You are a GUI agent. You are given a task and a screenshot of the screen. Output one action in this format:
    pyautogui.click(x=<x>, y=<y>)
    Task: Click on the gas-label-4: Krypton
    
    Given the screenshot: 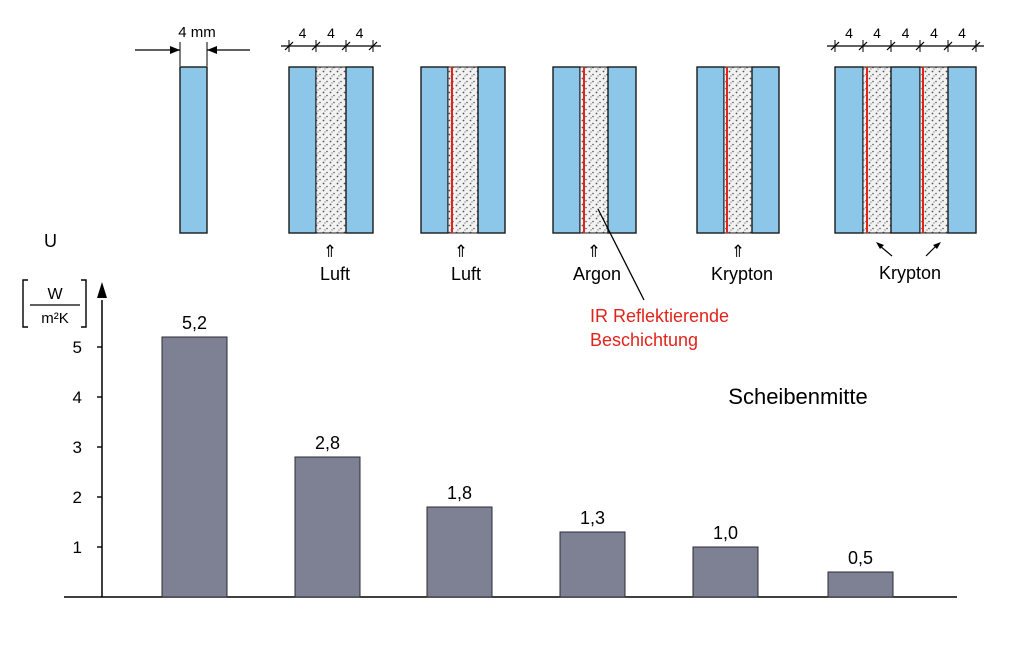 What is the action you would take?
    pyautogui.click(x=742, y=274)
    